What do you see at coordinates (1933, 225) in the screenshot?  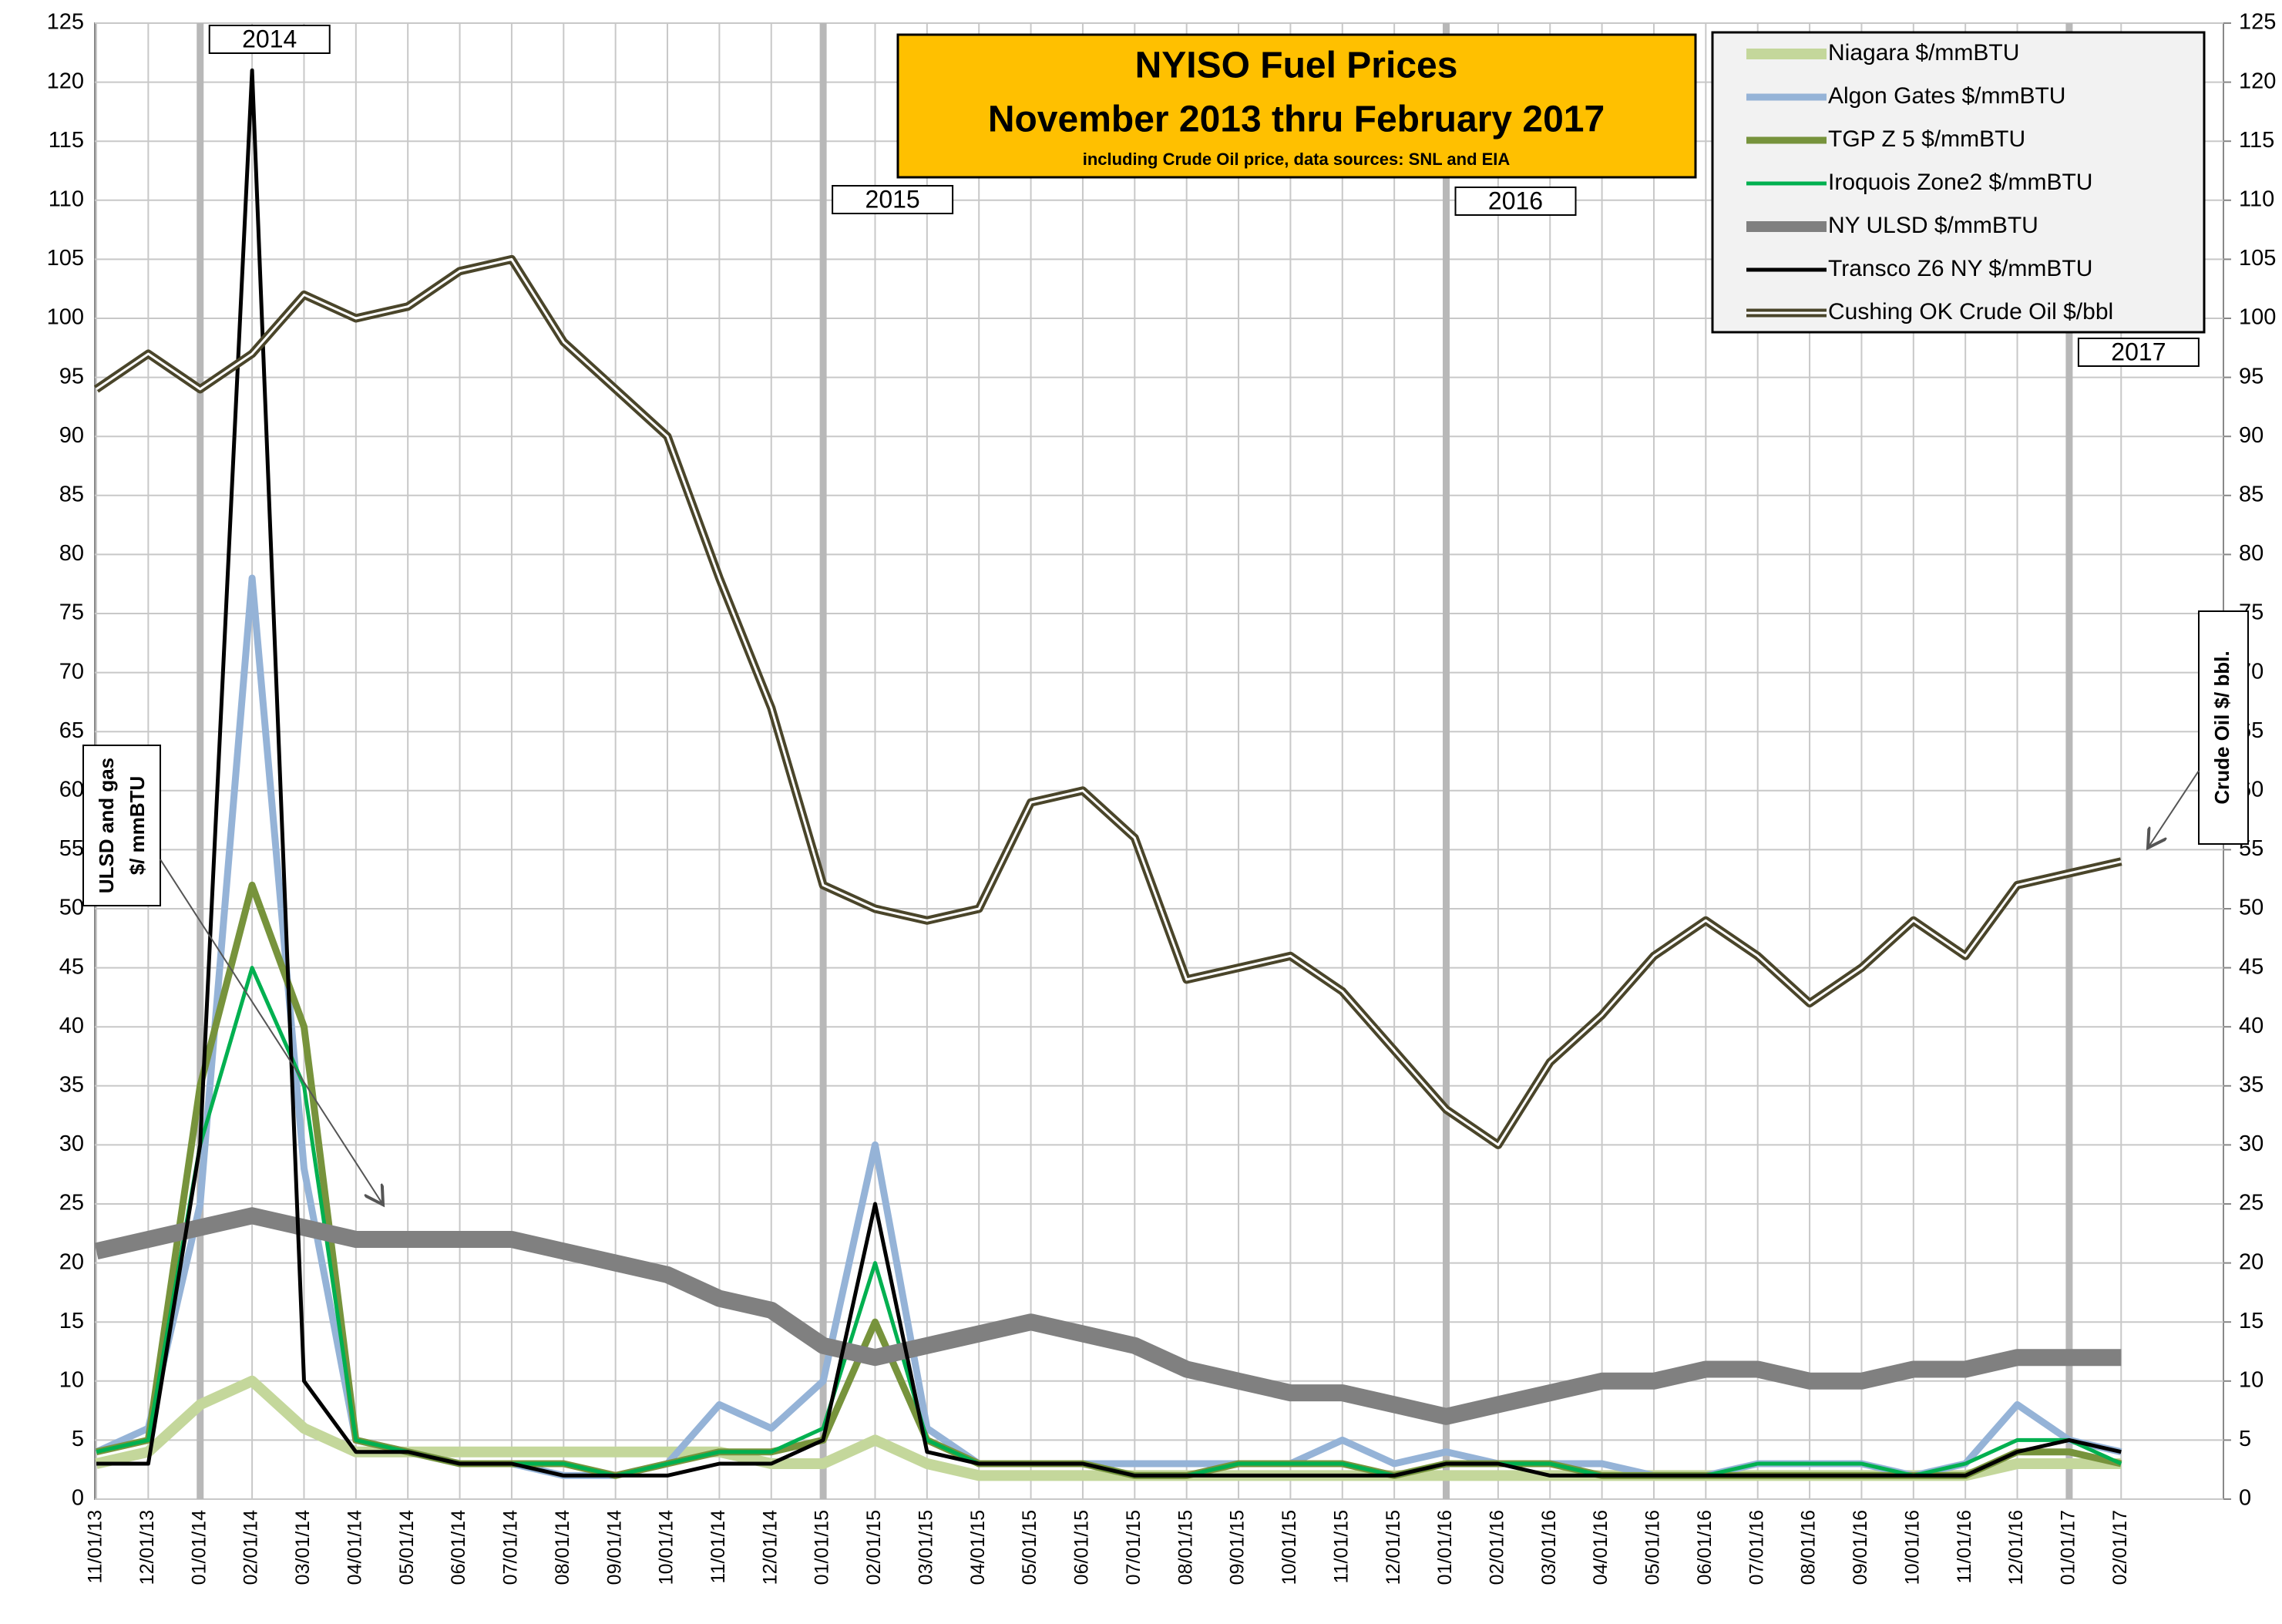 I see `legend-label: NY ULSD $/mmBTU` at bounding box center [1933, 225].